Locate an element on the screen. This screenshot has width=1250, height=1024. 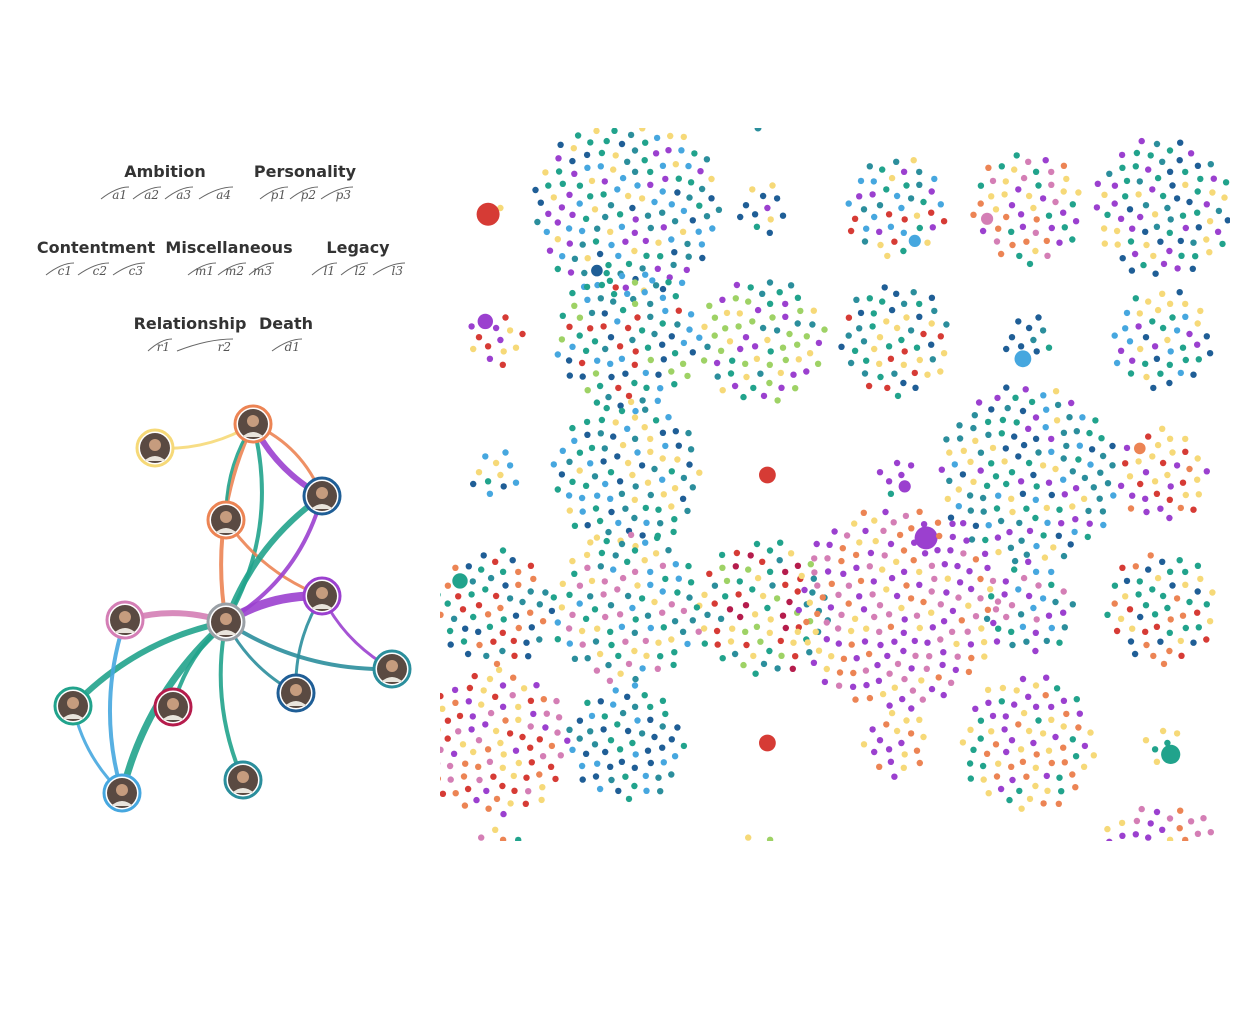
motif-label-p3: p3 is located at coordinates (344, 195).